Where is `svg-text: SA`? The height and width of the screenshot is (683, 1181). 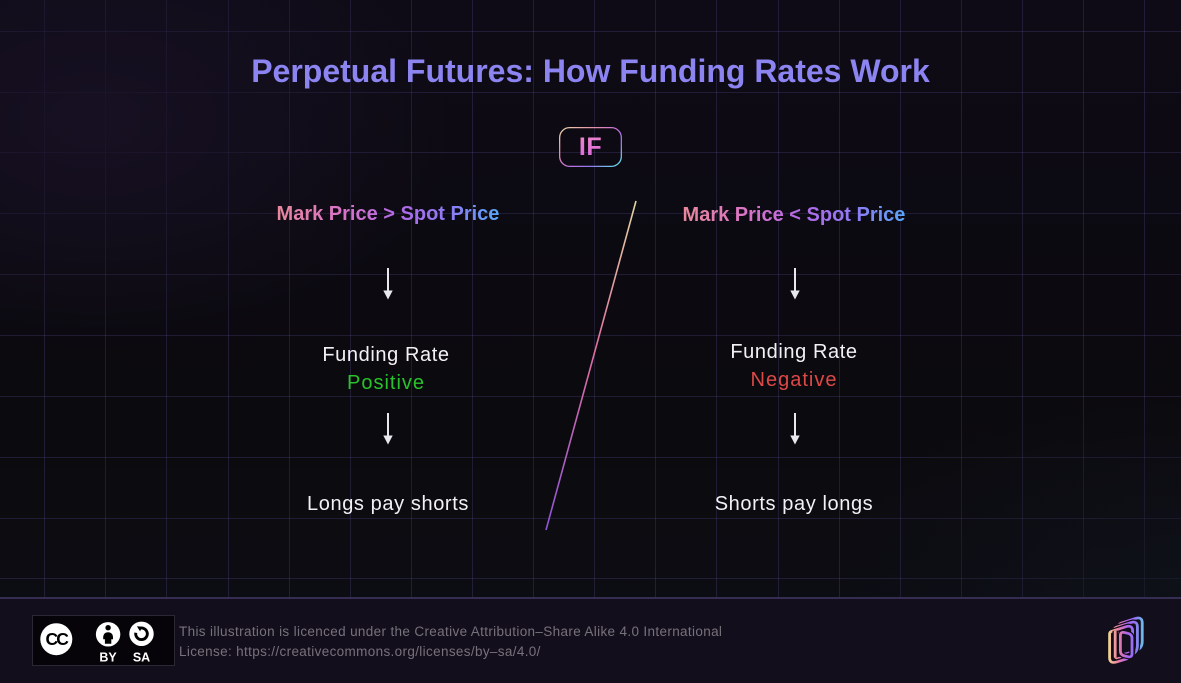 svg-text: SA is located at coordinates (141, 658).